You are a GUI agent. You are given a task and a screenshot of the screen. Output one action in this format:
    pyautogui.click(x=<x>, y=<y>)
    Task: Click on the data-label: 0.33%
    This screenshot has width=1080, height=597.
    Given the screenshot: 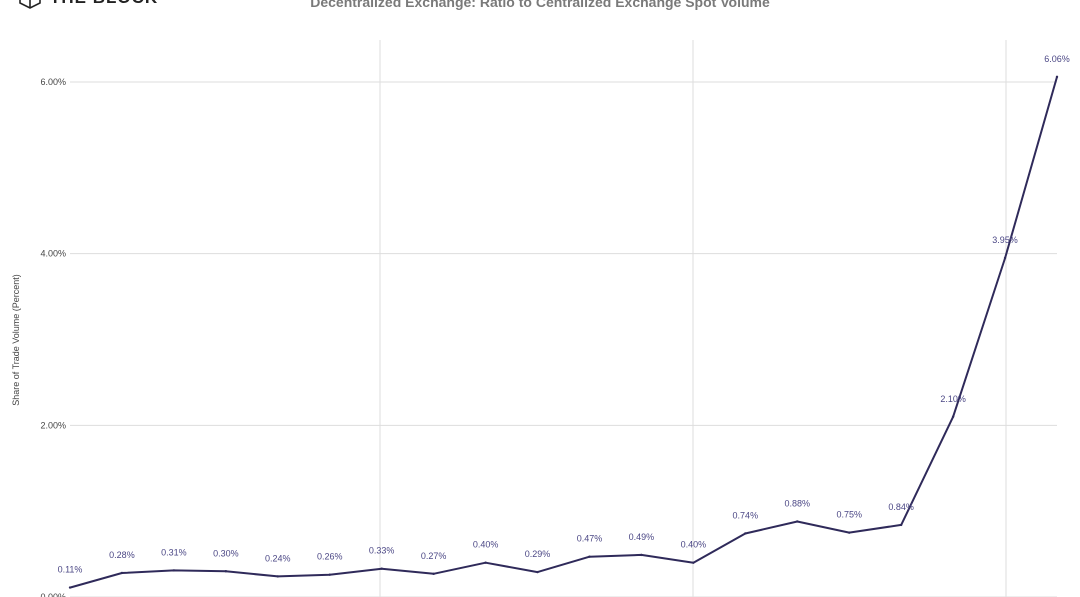 What is the action you would take?
    pyautogui.click(x=382, y=551)
    